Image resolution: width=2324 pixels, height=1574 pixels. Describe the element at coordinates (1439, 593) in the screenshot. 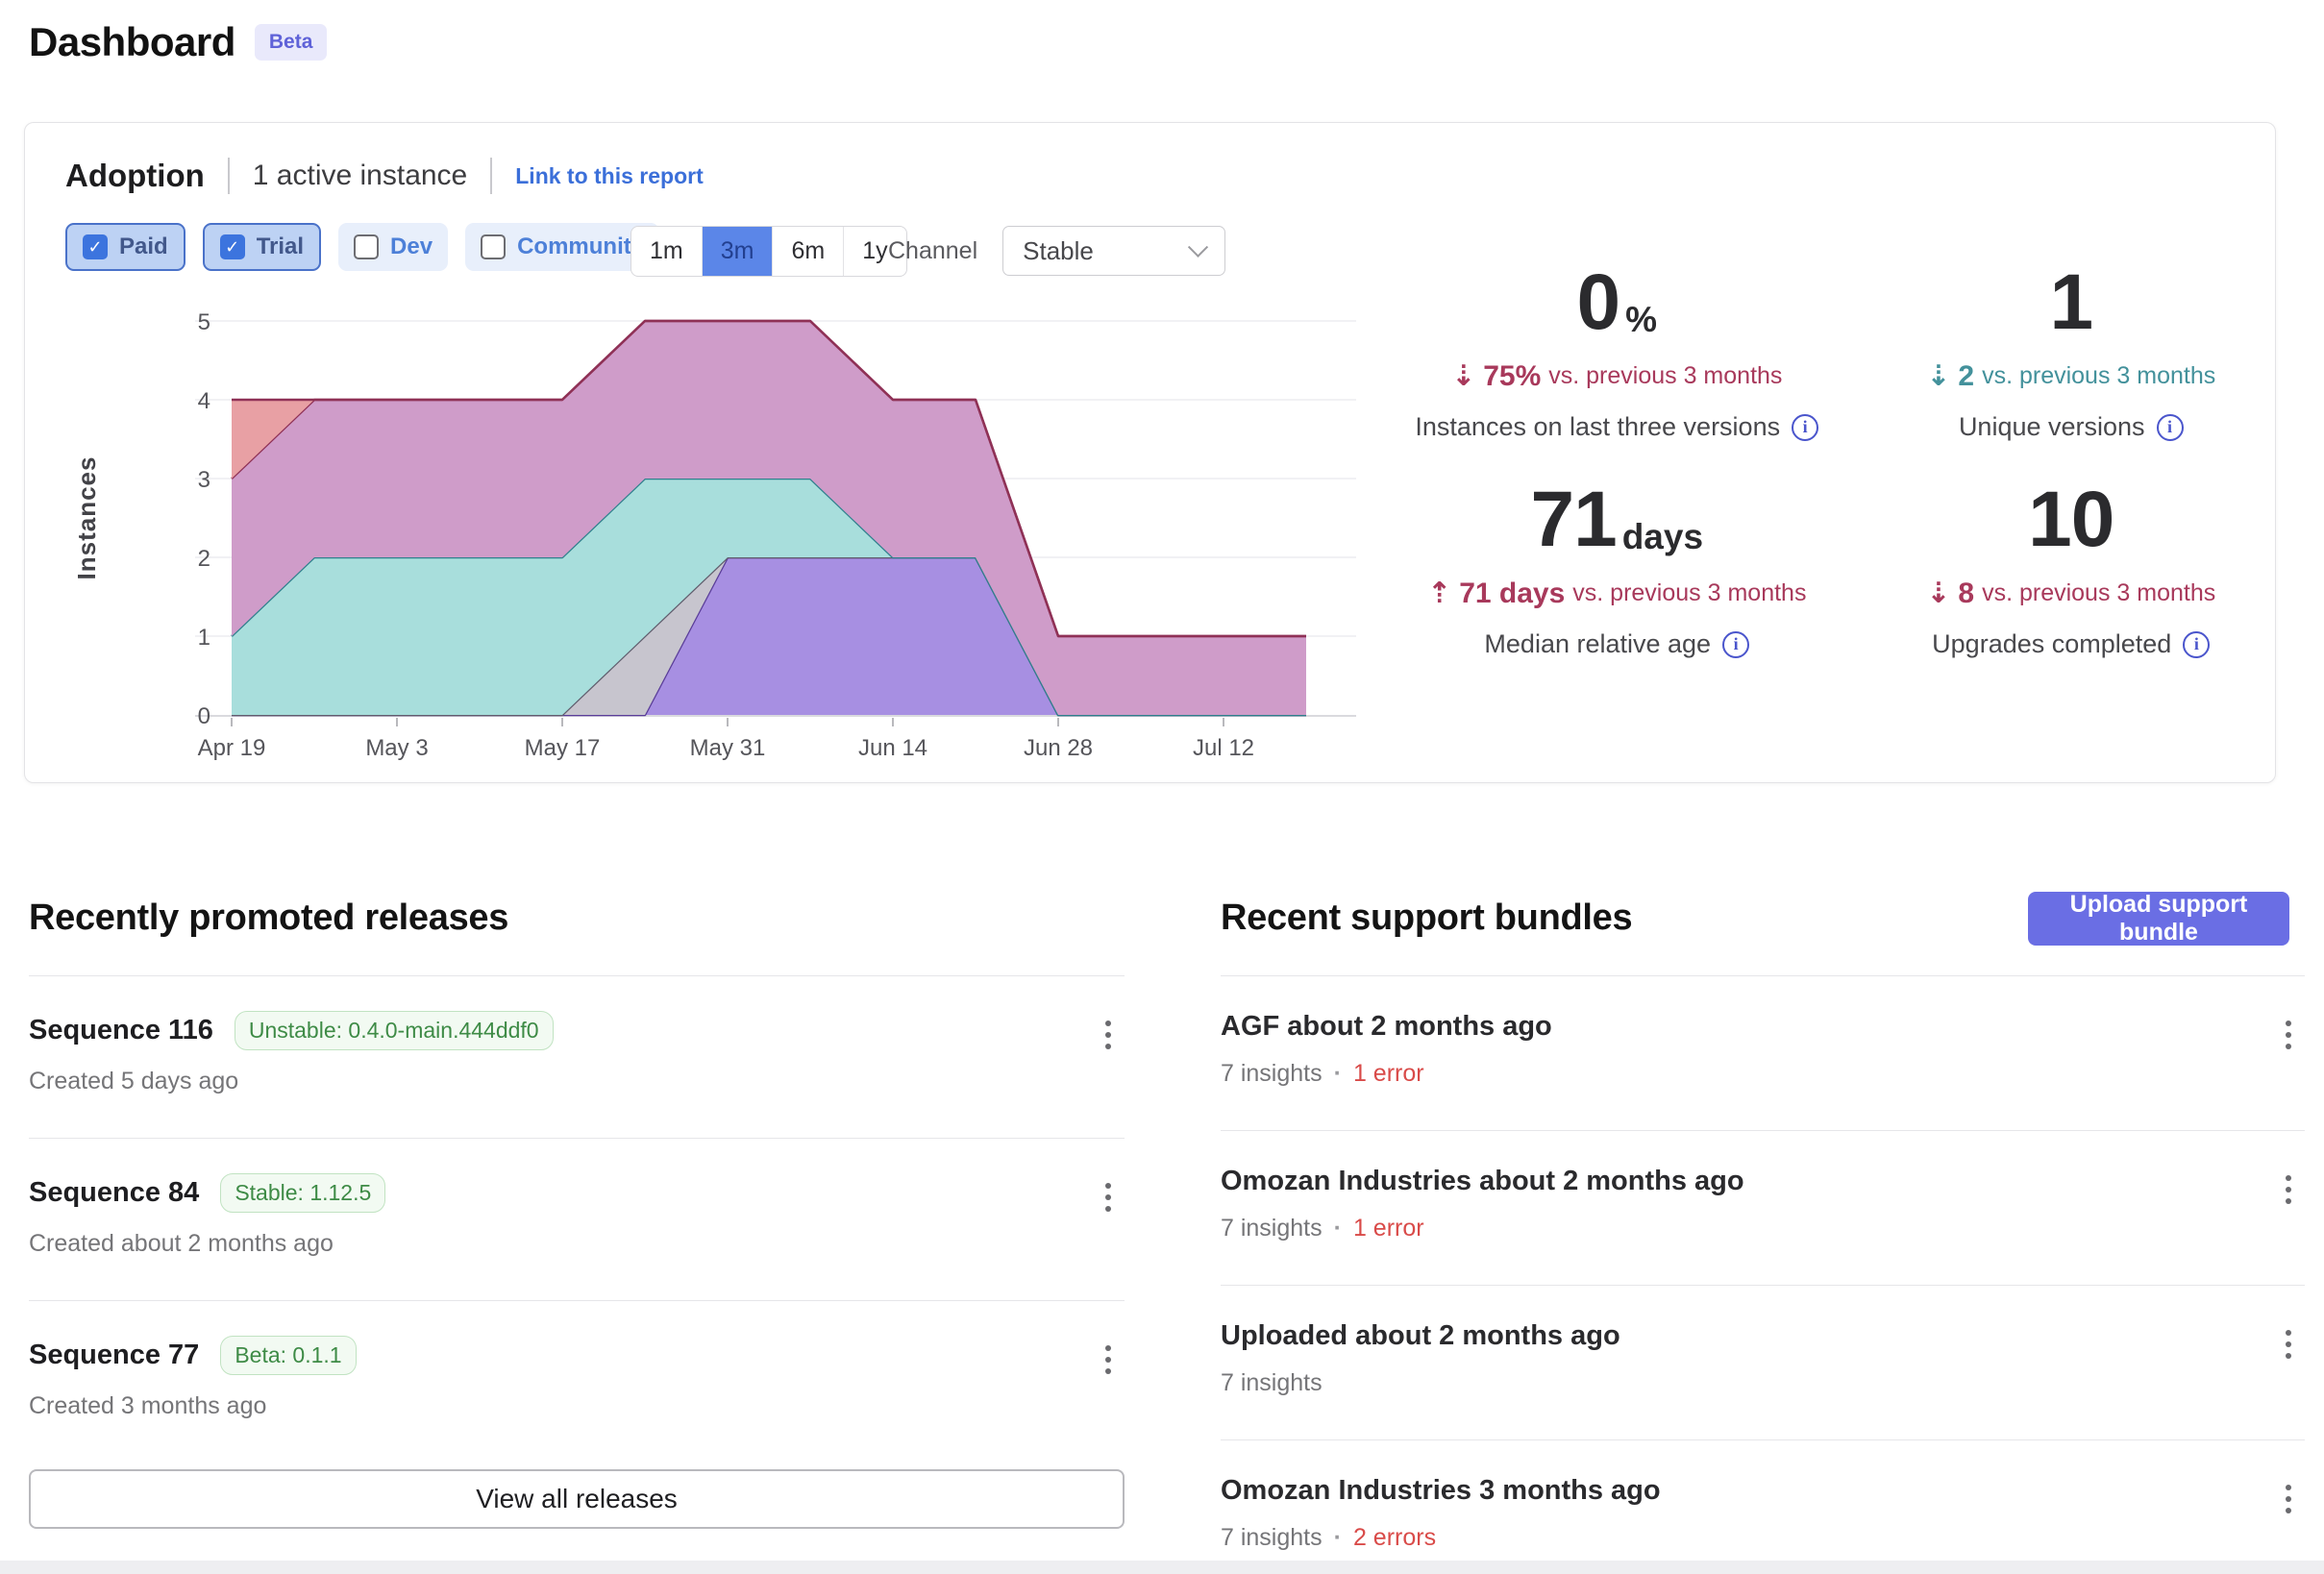

I see `arrow-up-dashed-icon: ⇡` at that location.